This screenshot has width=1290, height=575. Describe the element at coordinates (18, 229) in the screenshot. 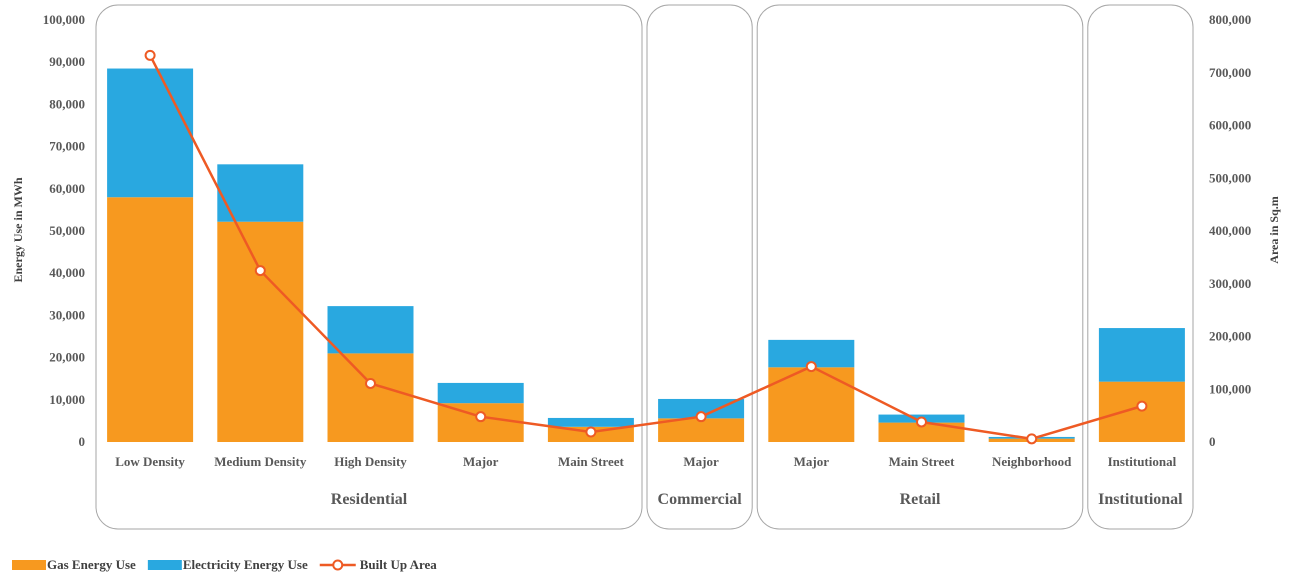

I see `y-axis-title: Energy Use in MWh` at that location.